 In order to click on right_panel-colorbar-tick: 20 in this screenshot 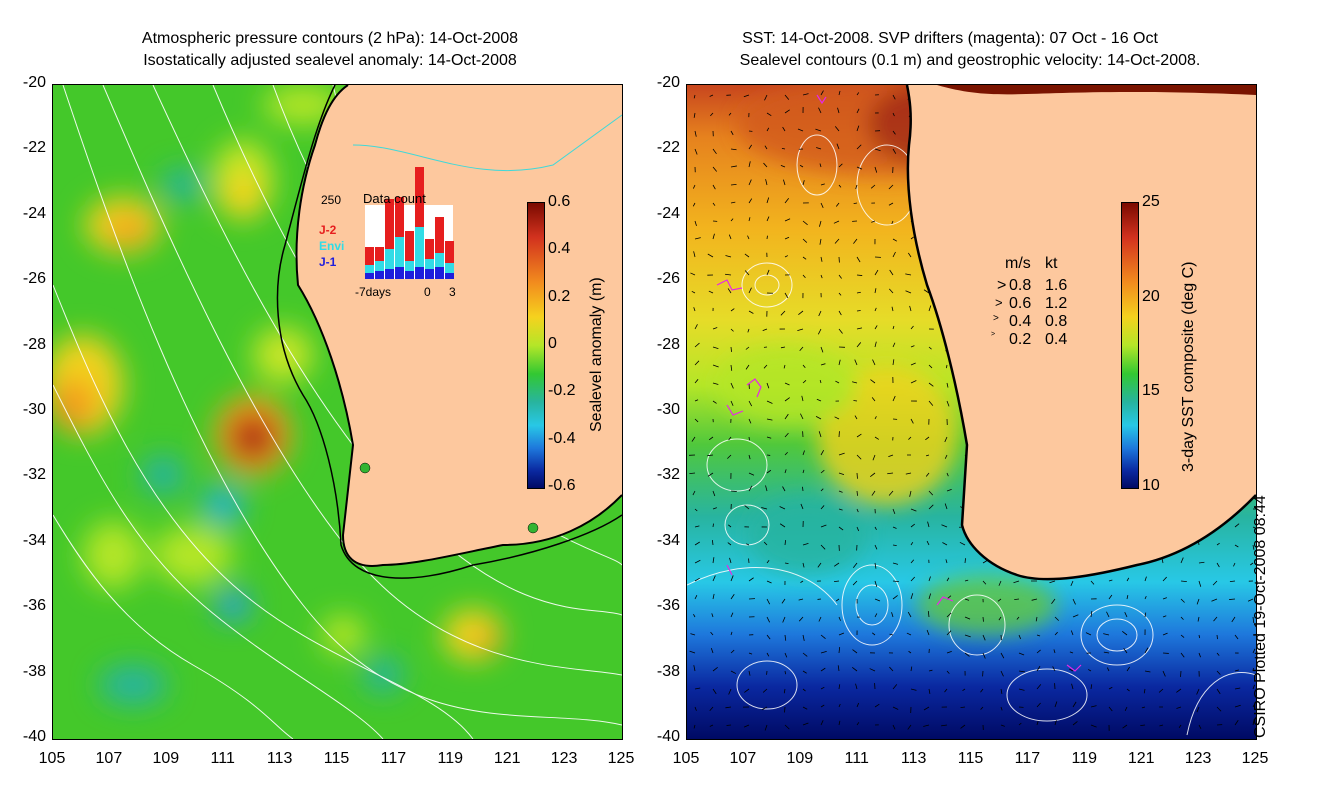, I will do `click(1151, 296)`.